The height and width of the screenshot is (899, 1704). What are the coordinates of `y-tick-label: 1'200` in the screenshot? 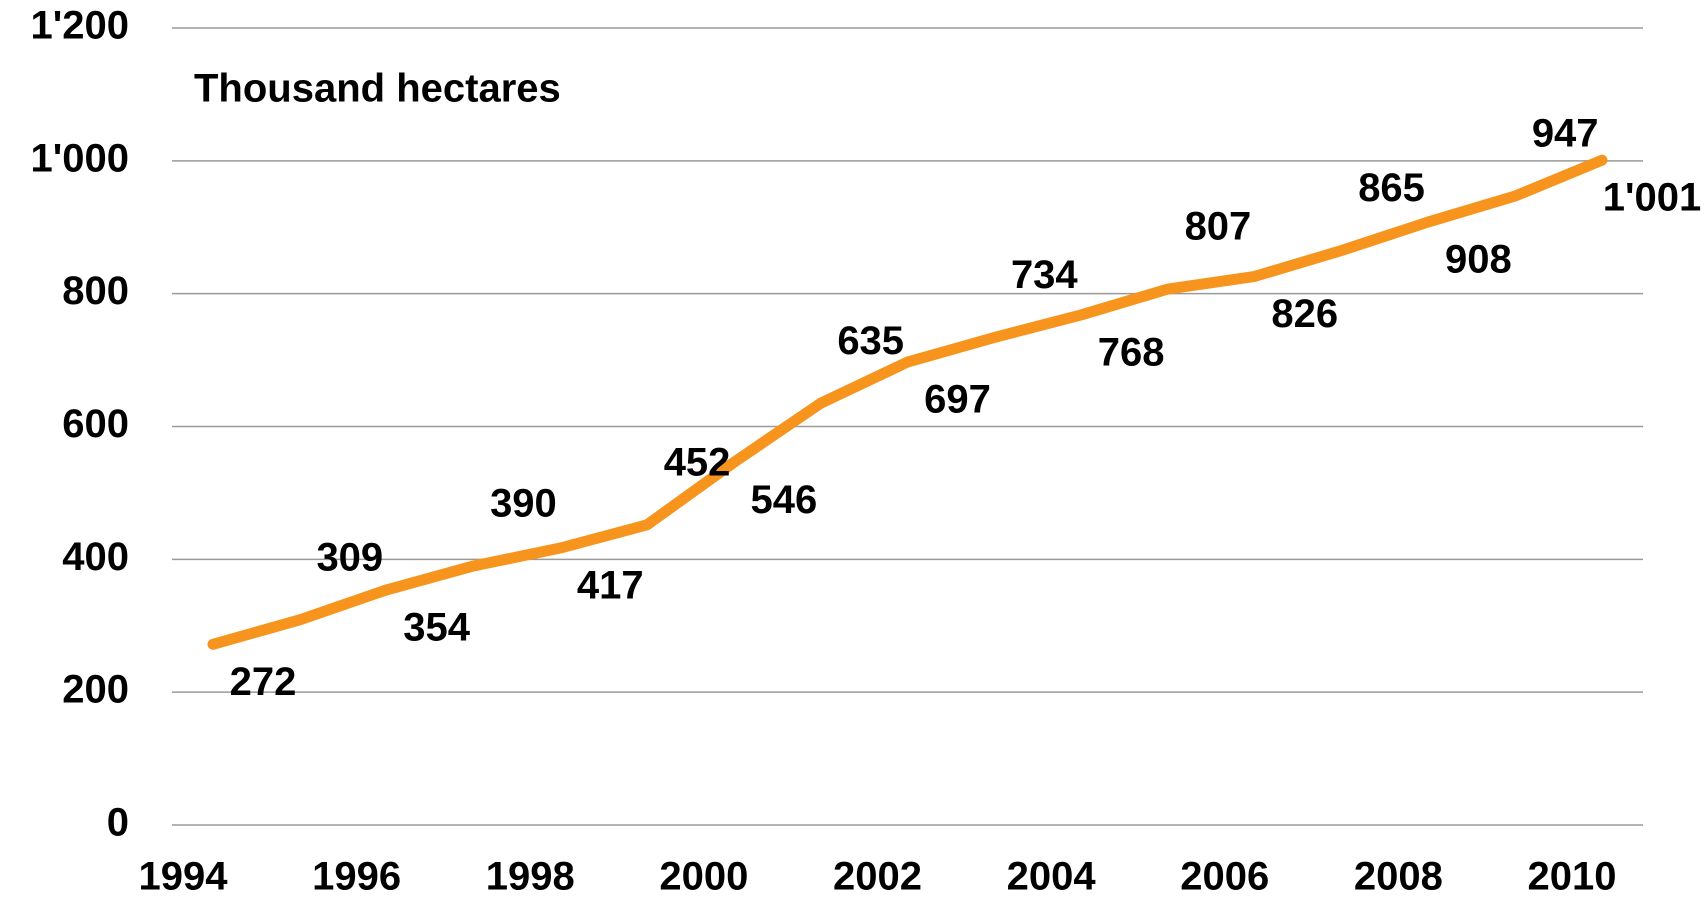 It's located at (80, 26).